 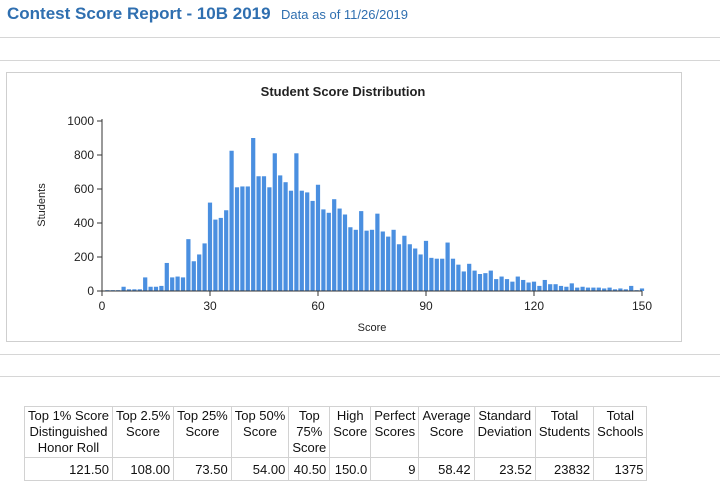 I want to click on y-tick-label: 1000, so click(x=80, y=121).